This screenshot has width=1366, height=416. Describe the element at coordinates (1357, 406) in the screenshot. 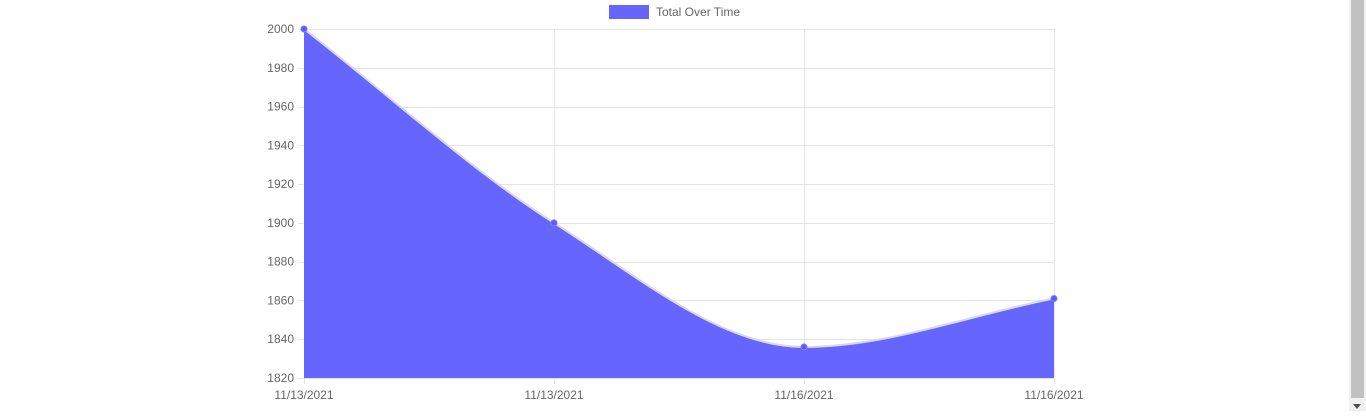

I see `scroll-down-arrow-icon` at that location.